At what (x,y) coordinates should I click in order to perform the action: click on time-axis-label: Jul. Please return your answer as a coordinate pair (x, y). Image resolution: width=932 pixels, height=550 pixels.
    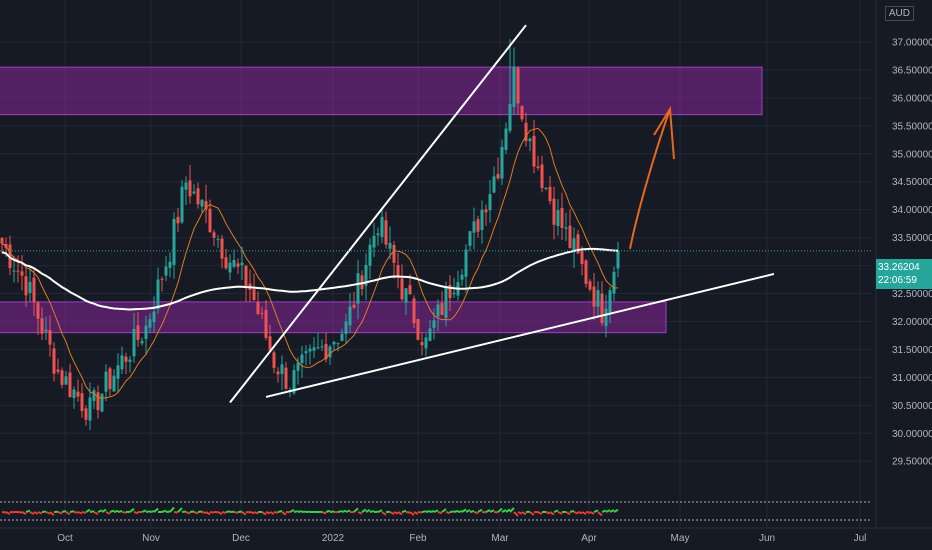
    Looking at the image, I should click on (860, 538).